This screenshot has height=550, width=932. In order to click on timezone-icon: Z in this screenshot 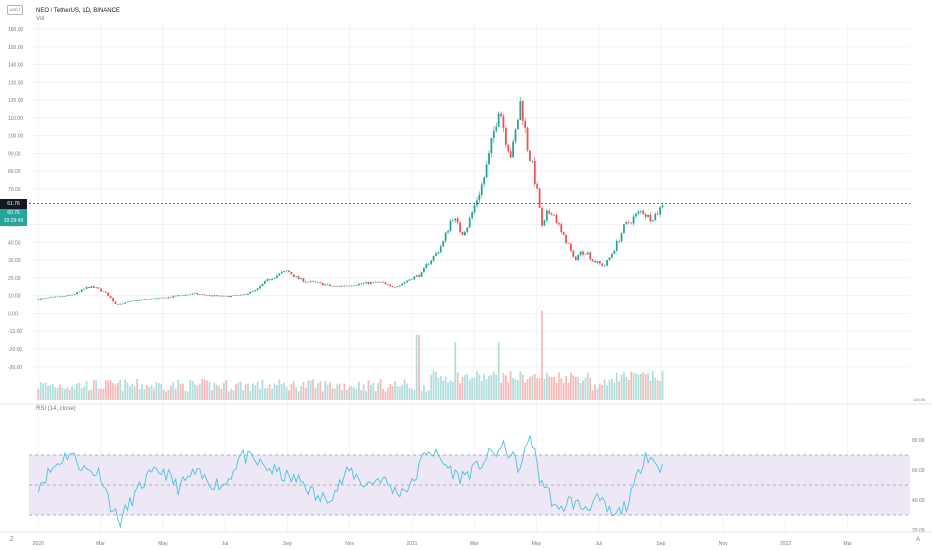, I will do `click(12, 540)`.